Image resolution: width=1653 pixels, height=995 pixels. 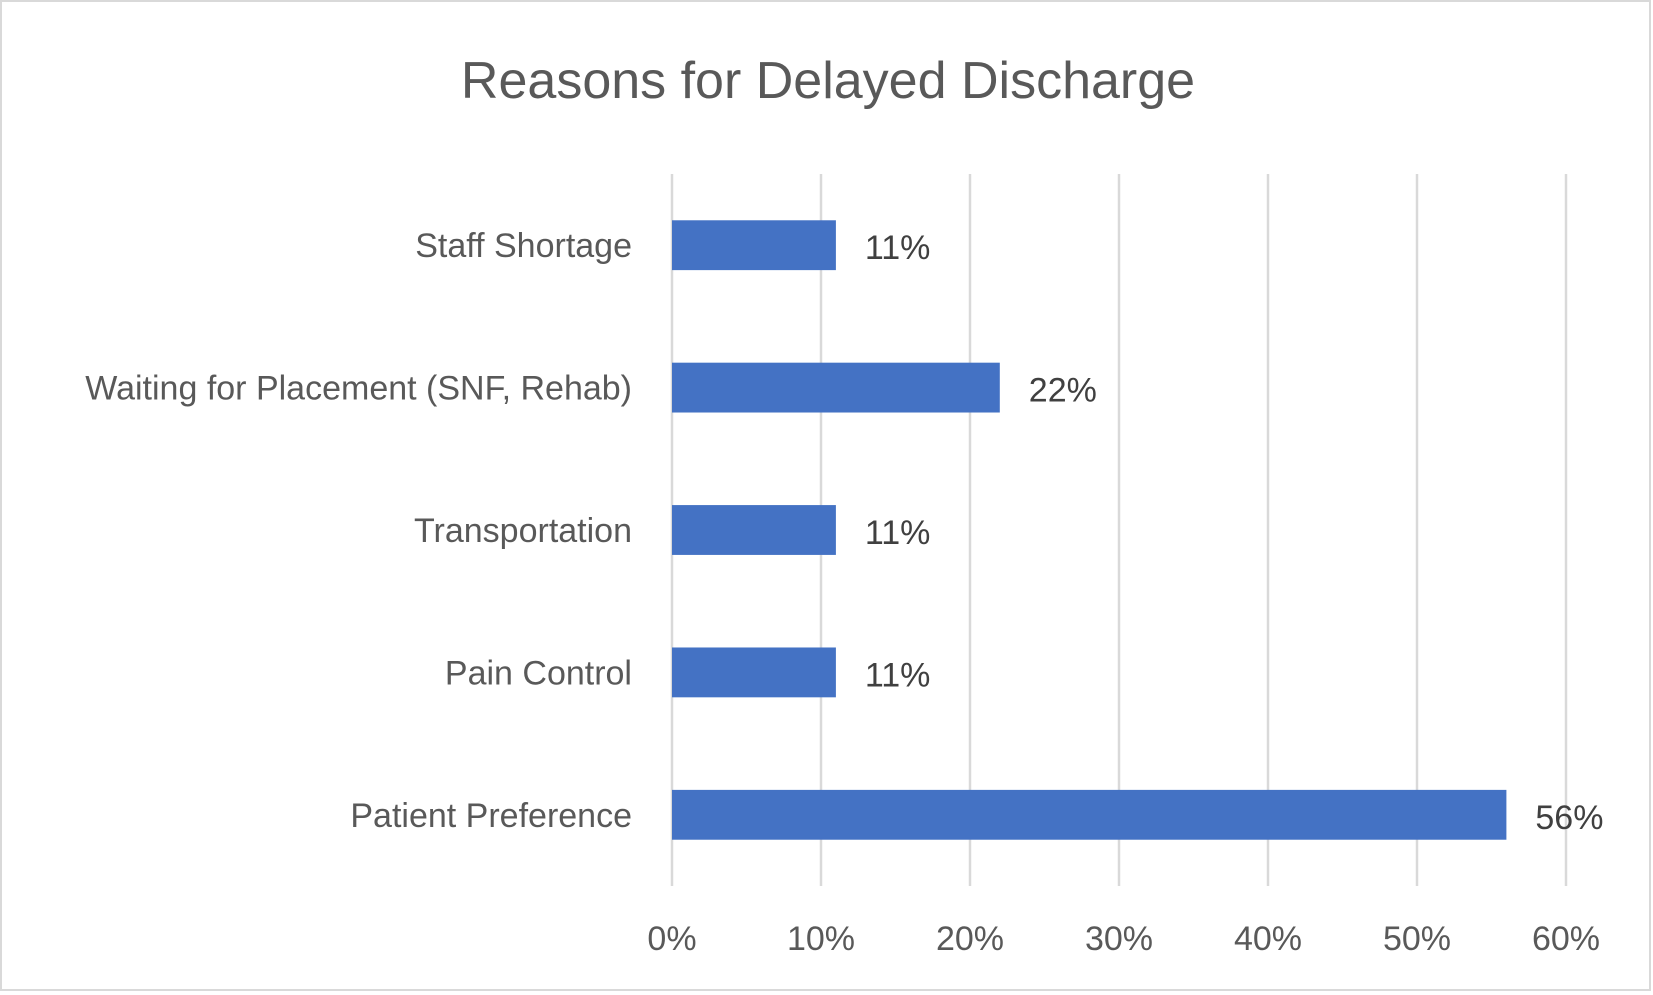 I want to click on x-axis-tick-labels: 0% 10% 20% 30% 40% 50% 60%, so click(x=1123, y=939).